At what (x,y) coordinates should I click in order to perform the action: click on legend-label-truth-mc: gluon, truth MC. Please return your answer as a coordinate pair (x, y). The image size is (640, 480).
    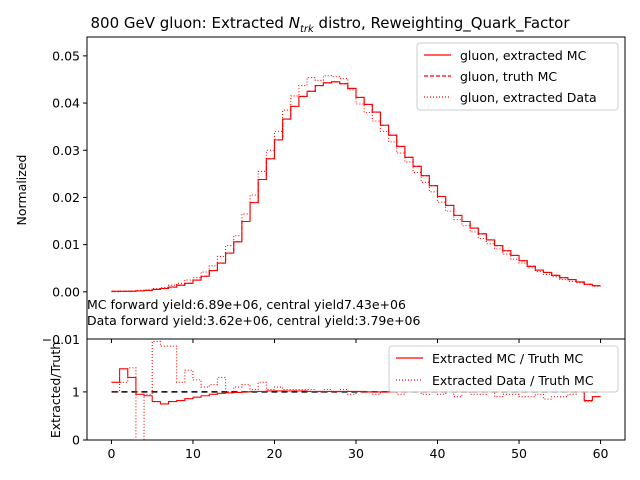
    Looking at the image, I should click on (508, 76).